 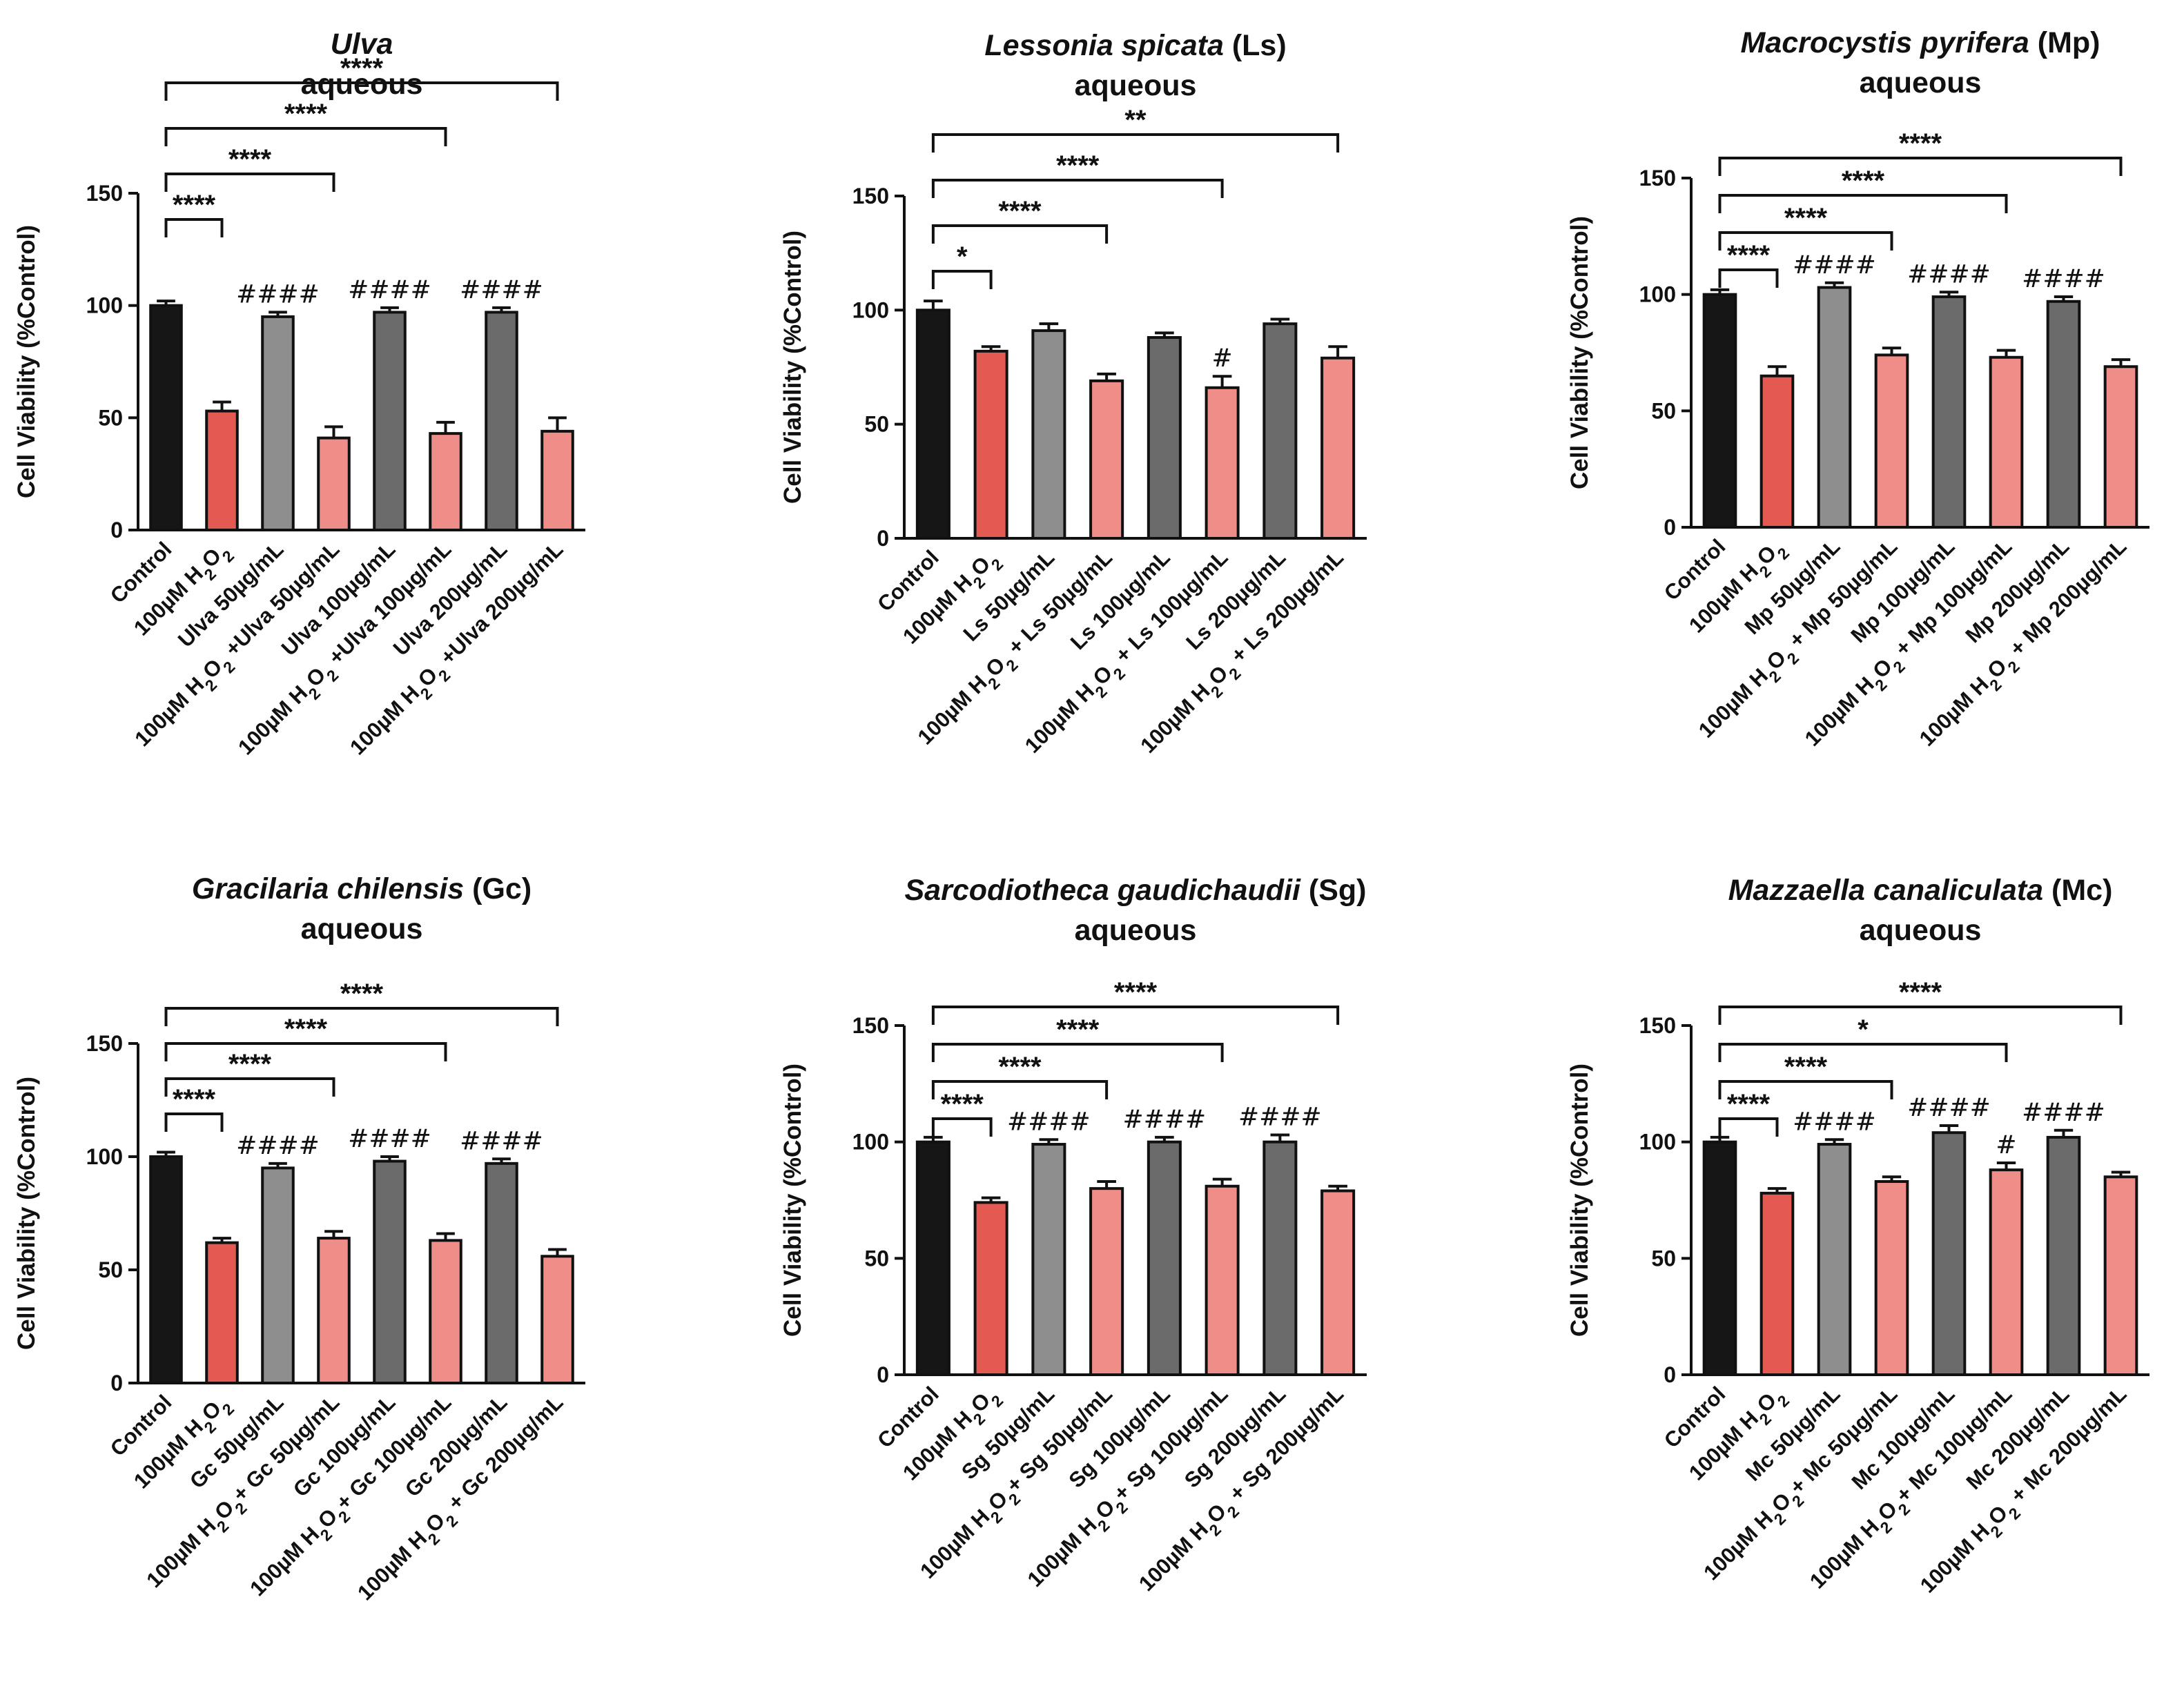 I want to click on chart-title-species: Mazzaella canaliculata, so click(x=1886, y=890).